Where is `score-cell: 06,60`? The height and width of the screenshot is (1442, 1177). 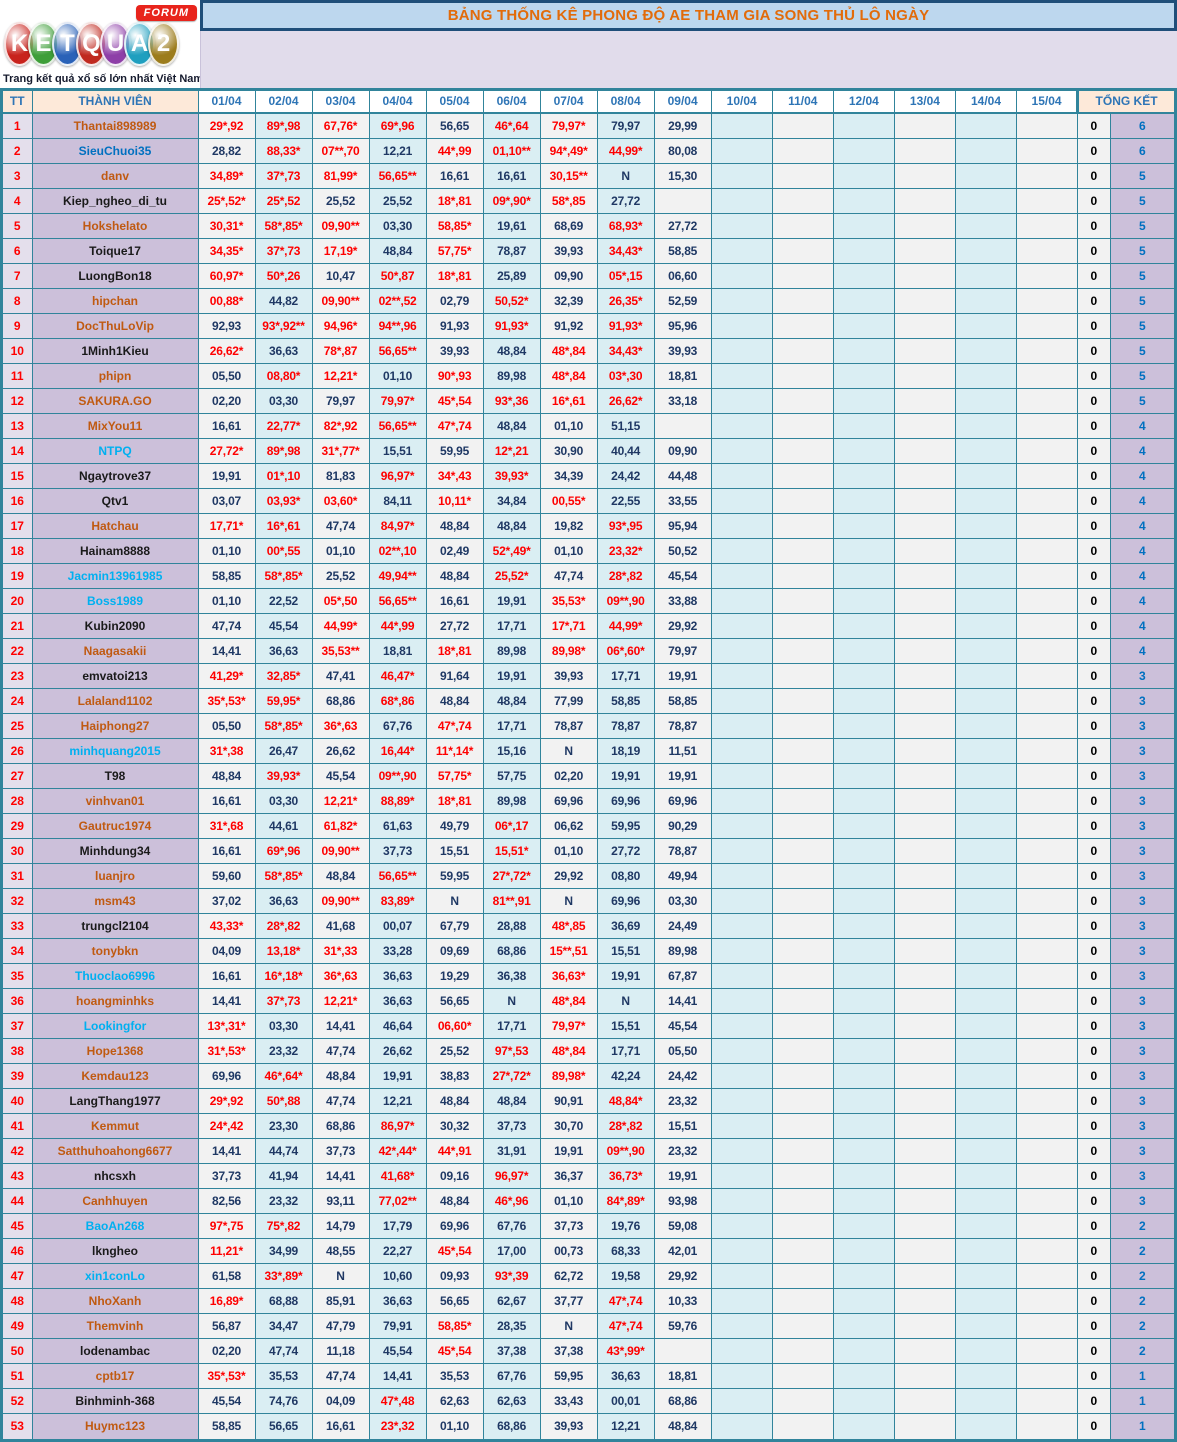
score-cell: 06,60 is located at coordinates (682, 275).